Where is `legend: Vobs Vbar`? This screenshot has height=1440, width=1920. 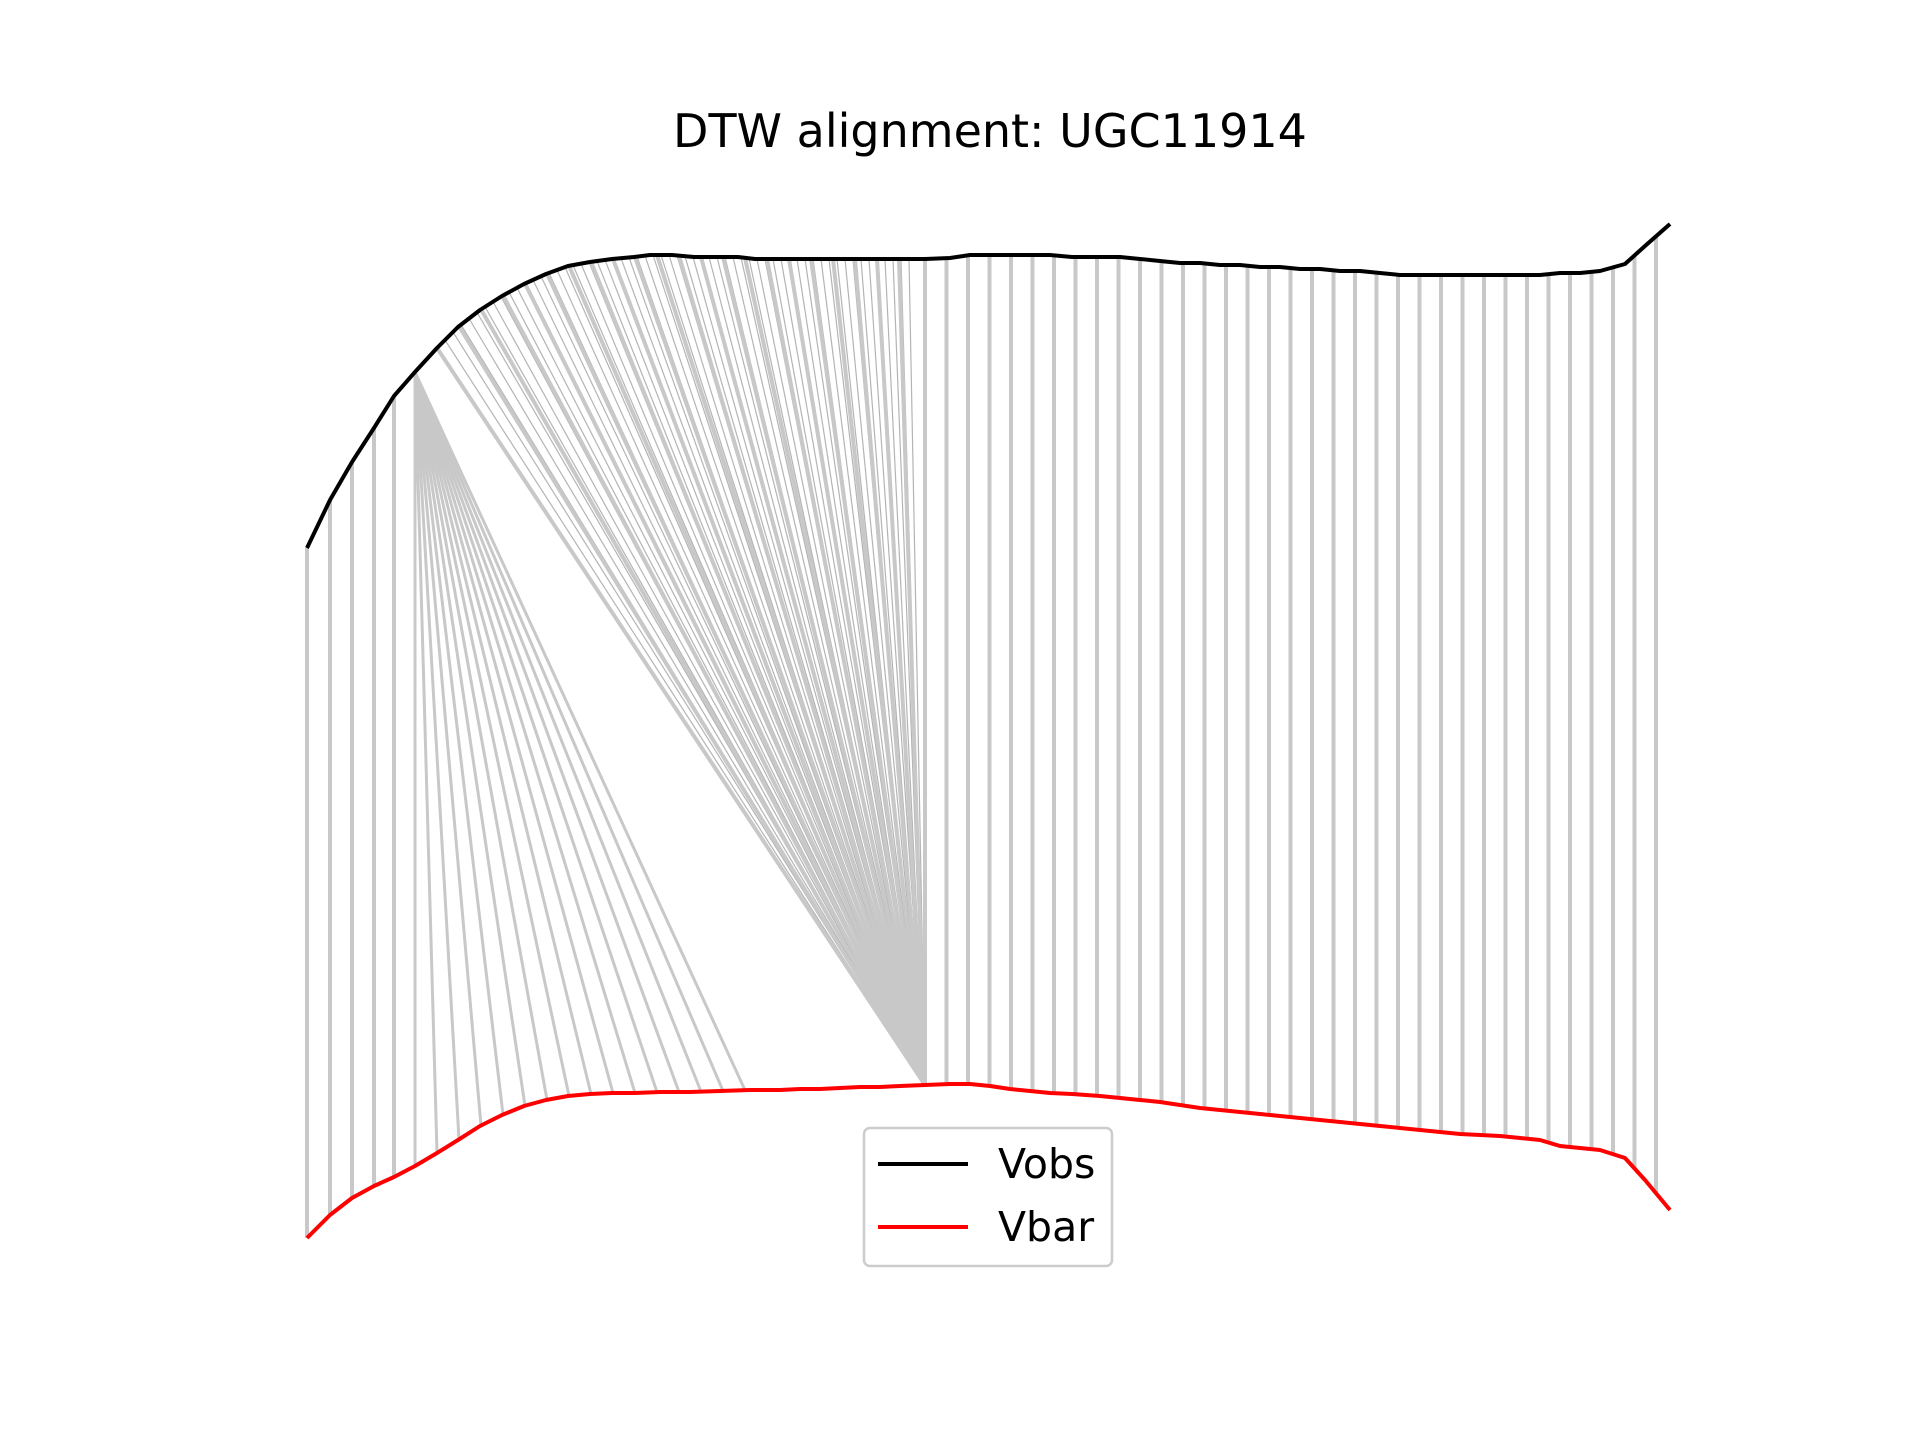
legend: Vobs Vbar is located at coordinates (988, 1197).